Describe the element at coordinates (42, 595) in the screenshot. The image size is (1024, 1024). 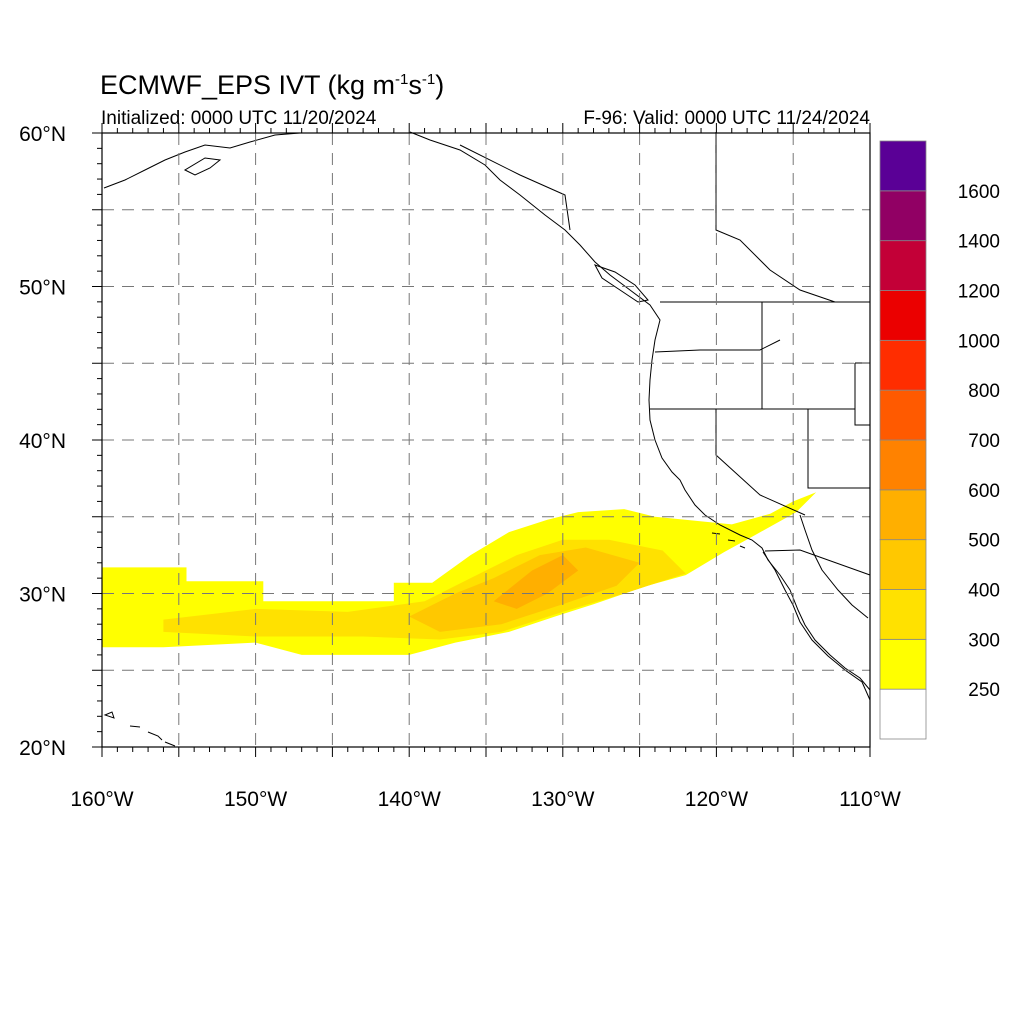
I see `lat-label: 30°N` at that location.